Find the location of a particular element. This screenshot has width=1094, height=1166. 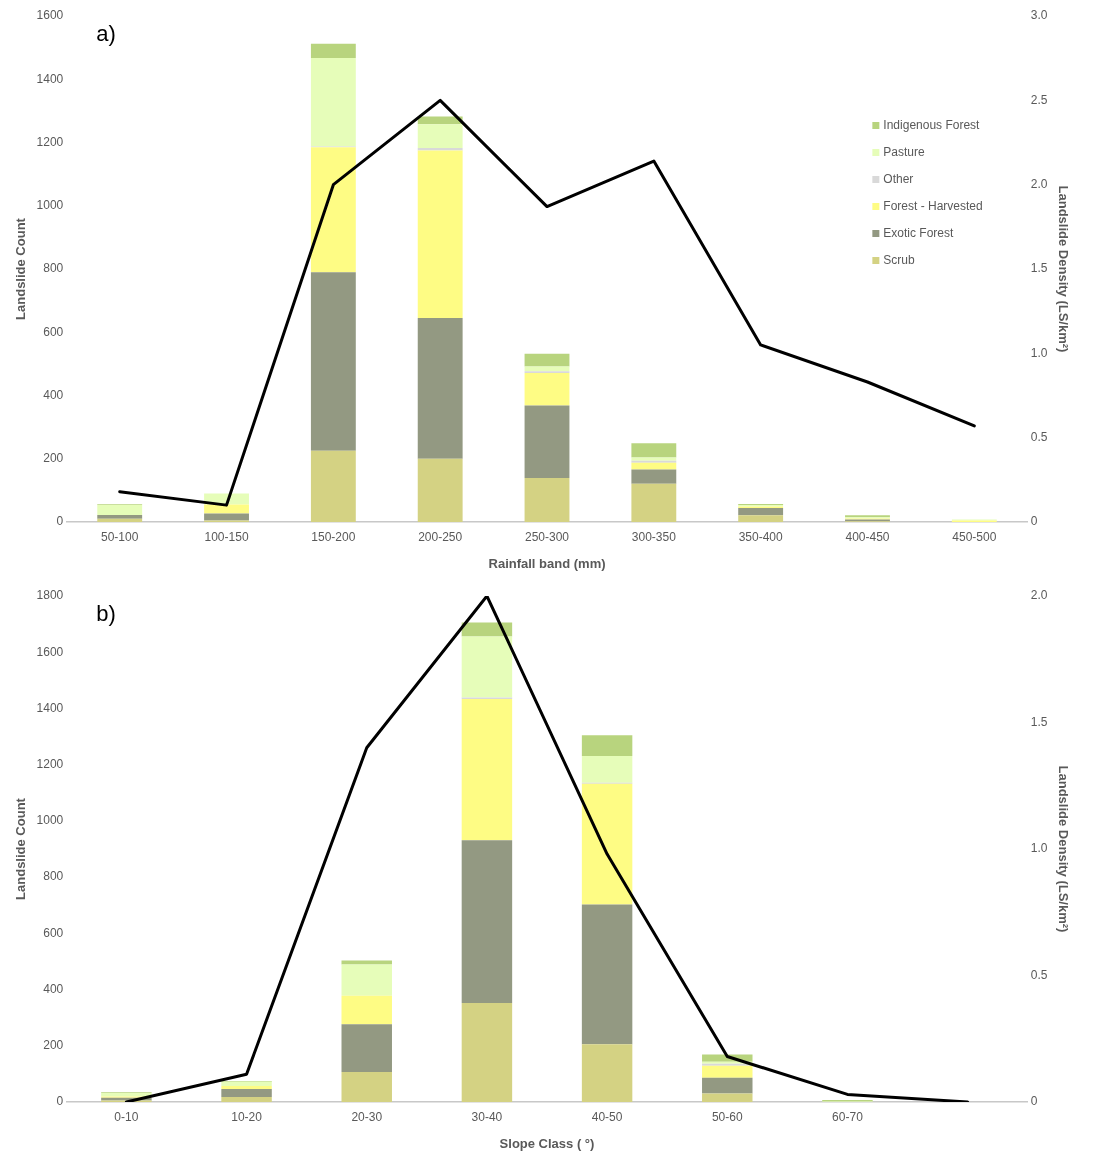

y2-tick-label: 2.5 is located at coordinates (1039, 99).